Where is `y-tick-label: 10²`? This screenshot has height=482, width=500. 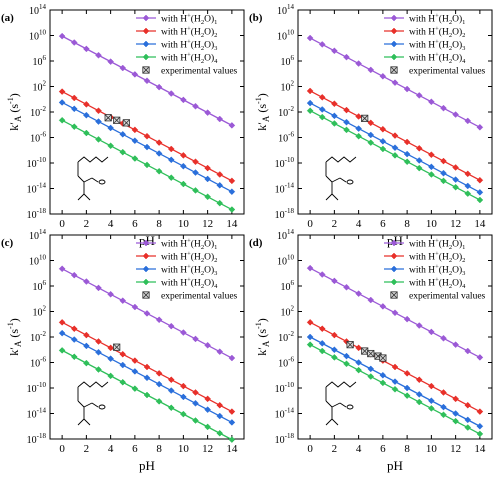 y-tick-label: 10² is located at coordinates (40, 312).